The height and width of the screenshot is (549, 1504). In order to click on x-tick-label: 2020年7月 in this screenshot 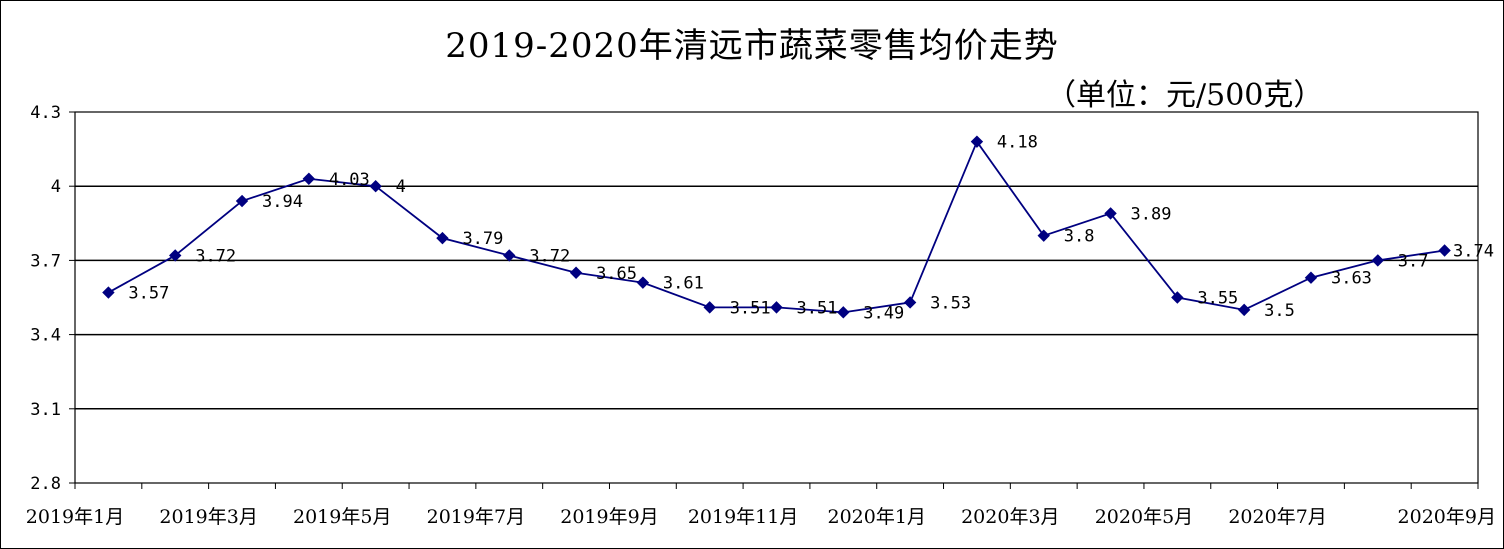, I will do `click(1277, 517)`.